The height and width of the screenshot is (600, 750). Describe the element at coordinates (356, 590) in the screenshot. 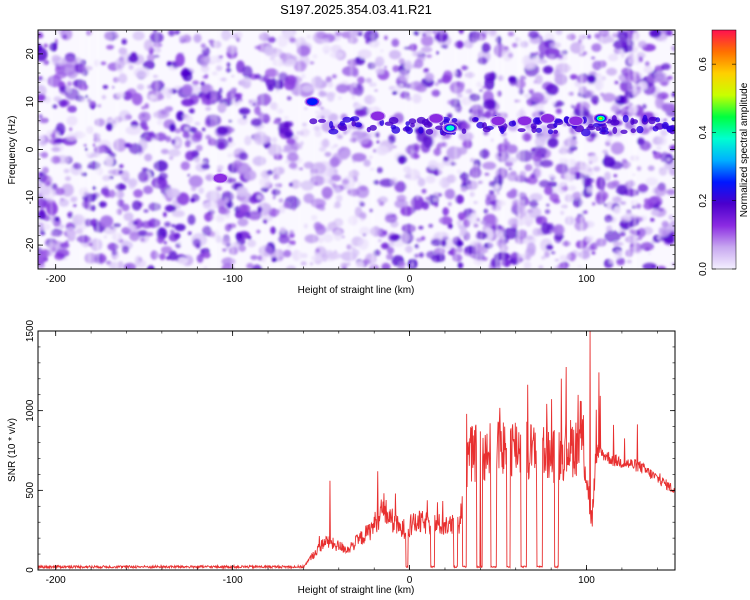

I see `snr-x-axis-label: Height of straight line (km)` at that location.